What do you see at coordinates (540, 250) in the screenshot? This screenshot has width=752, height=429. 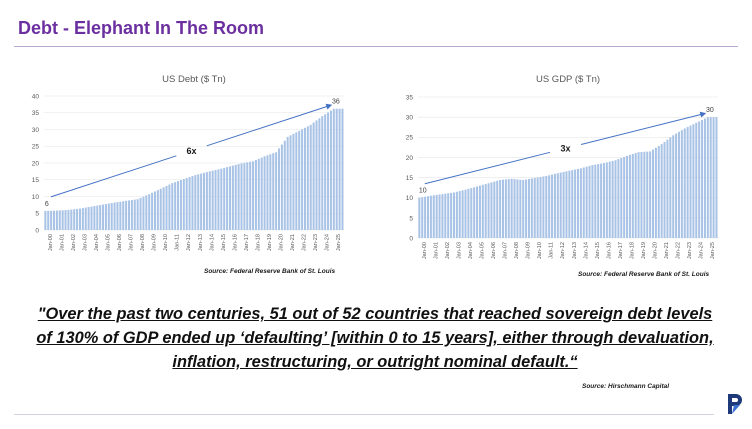 I see `gdp-x-tick-label: Jan-10` at bounding box center [540, 250].